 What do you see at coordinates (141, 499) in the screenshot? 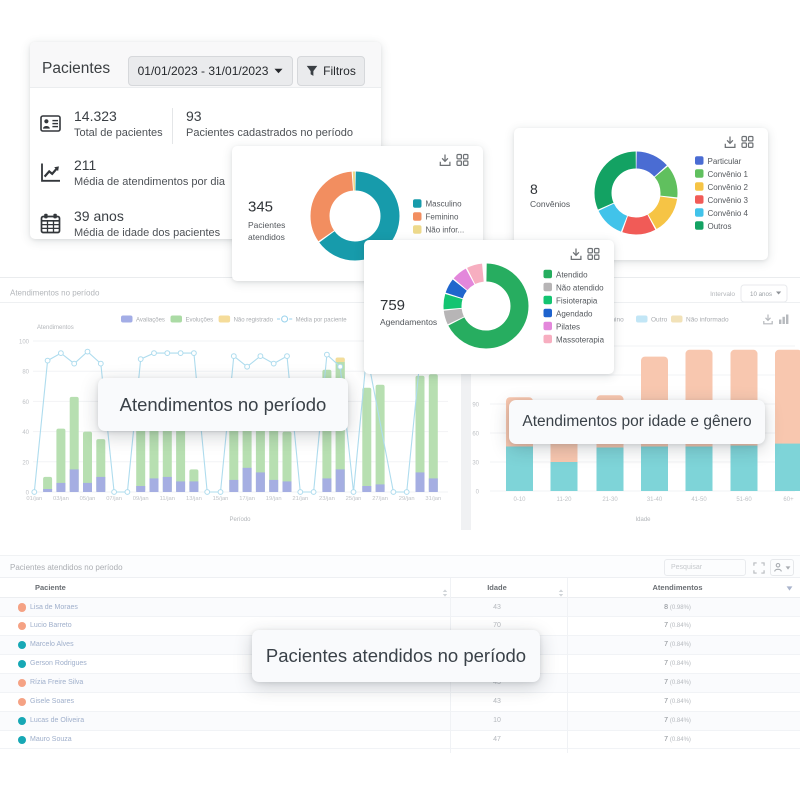
I see `svg-text: 09/jan` at bounding box center [141, 499].